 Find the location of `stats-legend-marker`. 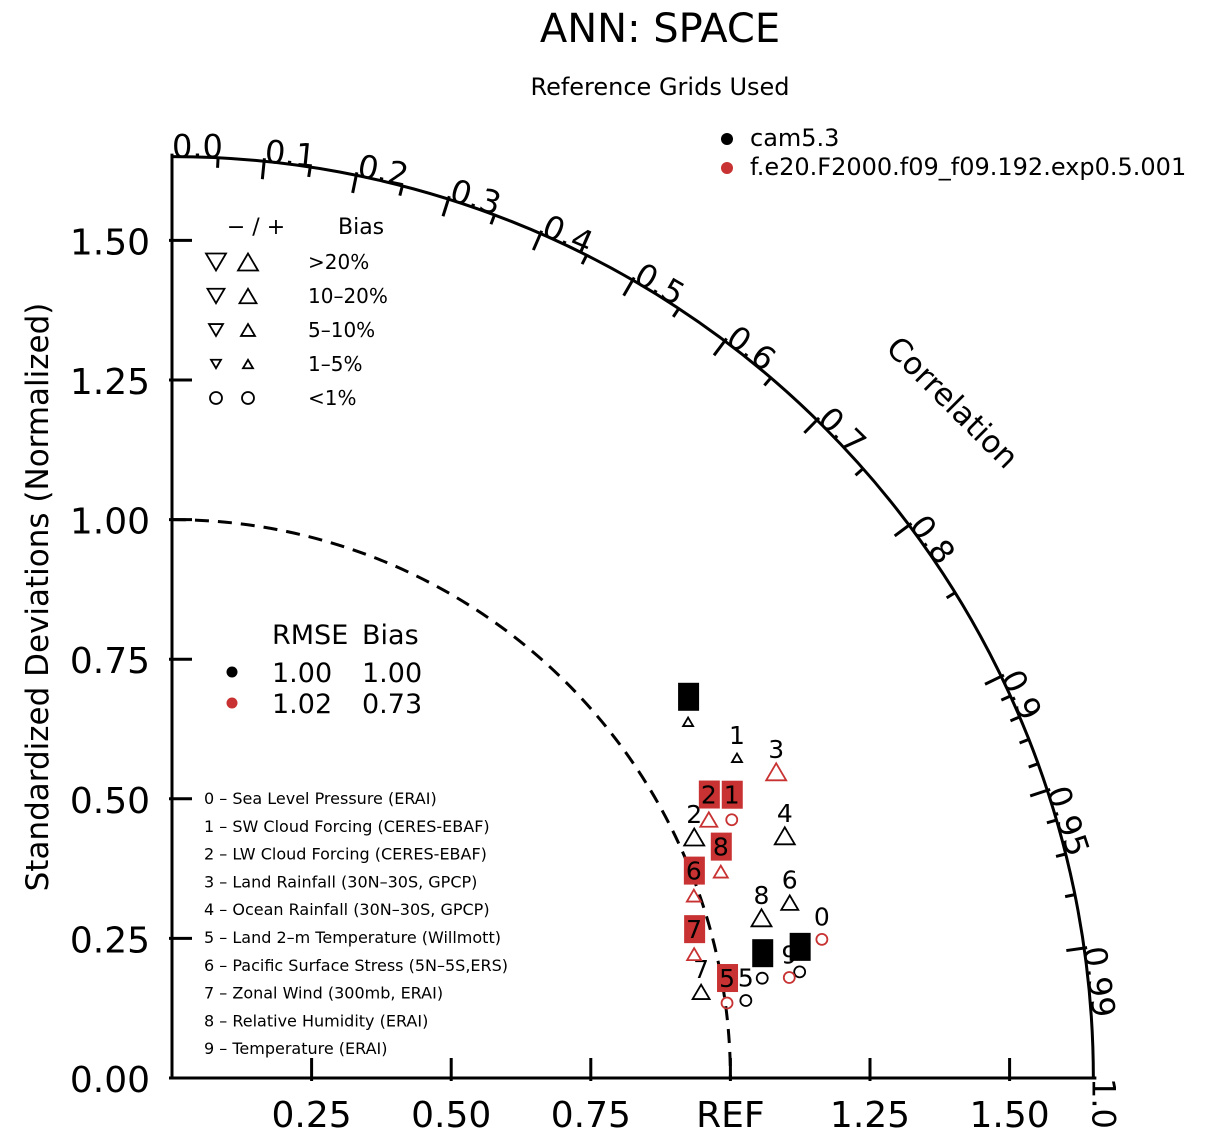

stats-legend-marker is located at coordinates (232, 703).